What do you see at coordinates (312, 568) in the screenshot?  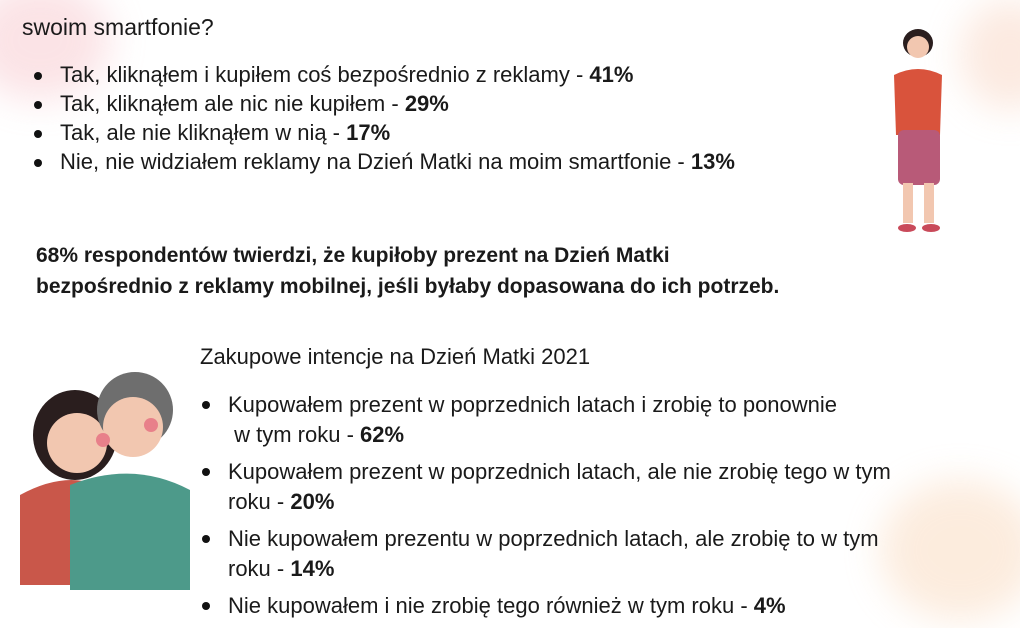 I see `answer-percent: 14%` at bounding box center [312, 568].